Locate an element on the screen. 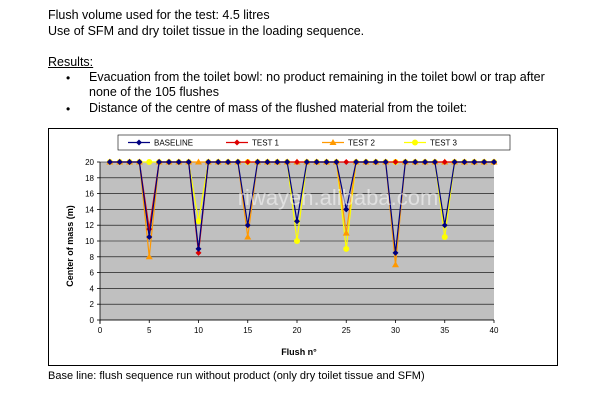  watermark-text: riwayen.alibaba.com is located at coordinates (338, 197).